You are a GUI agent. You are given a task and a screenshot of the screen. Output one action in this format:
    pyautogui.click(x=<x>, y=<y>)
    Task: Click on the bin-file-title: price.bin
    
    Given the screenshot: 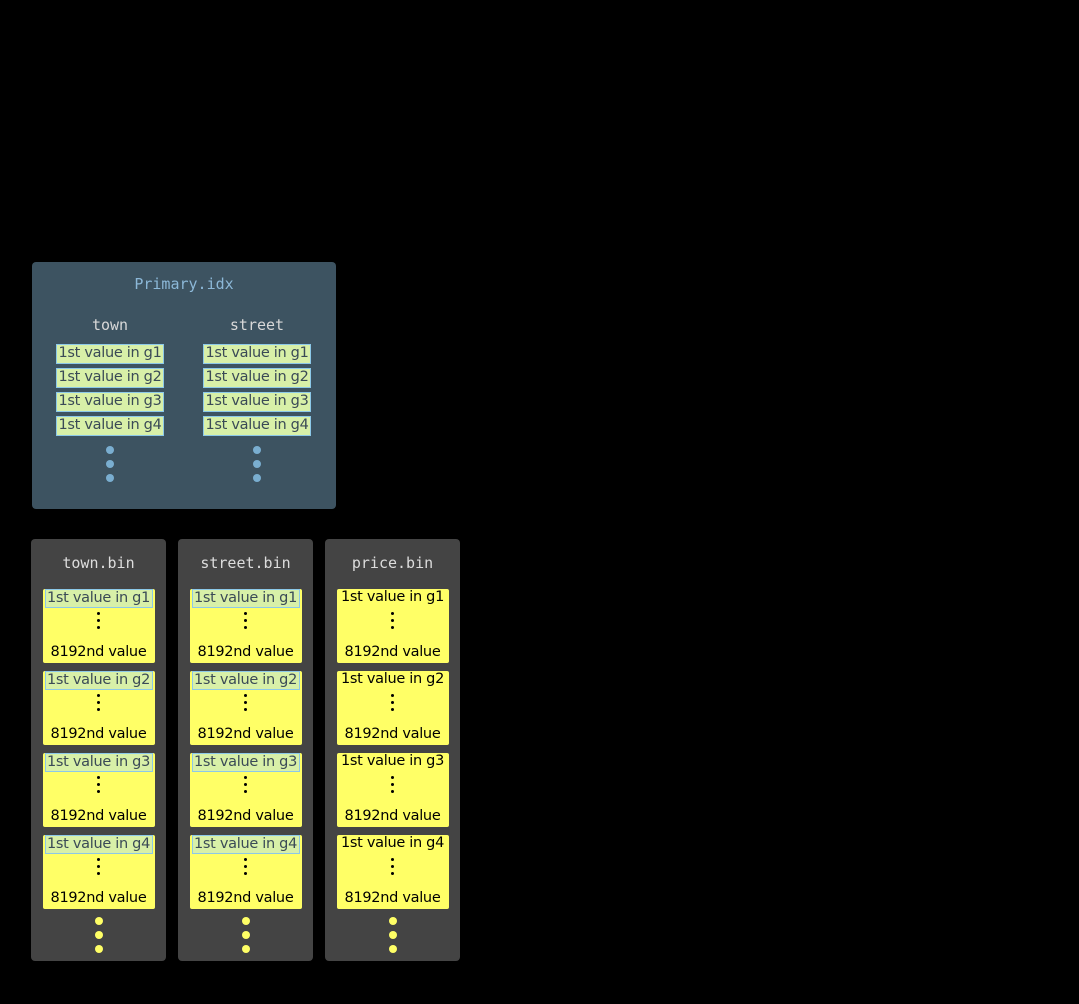 What is the action you would take?
    pyautogui.click(x=392, y=563)
    